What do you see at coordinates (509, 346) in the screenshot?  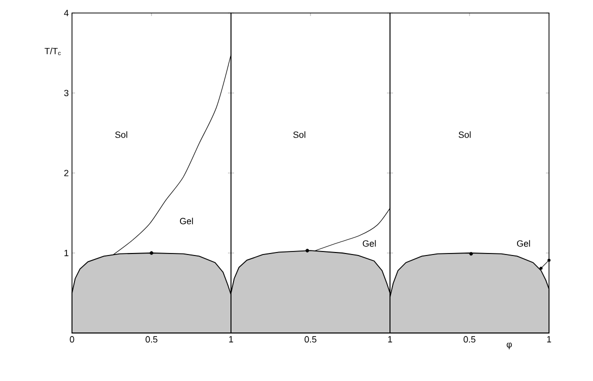 I see `x-axis-title: φ` at bounding box center [509, 346].